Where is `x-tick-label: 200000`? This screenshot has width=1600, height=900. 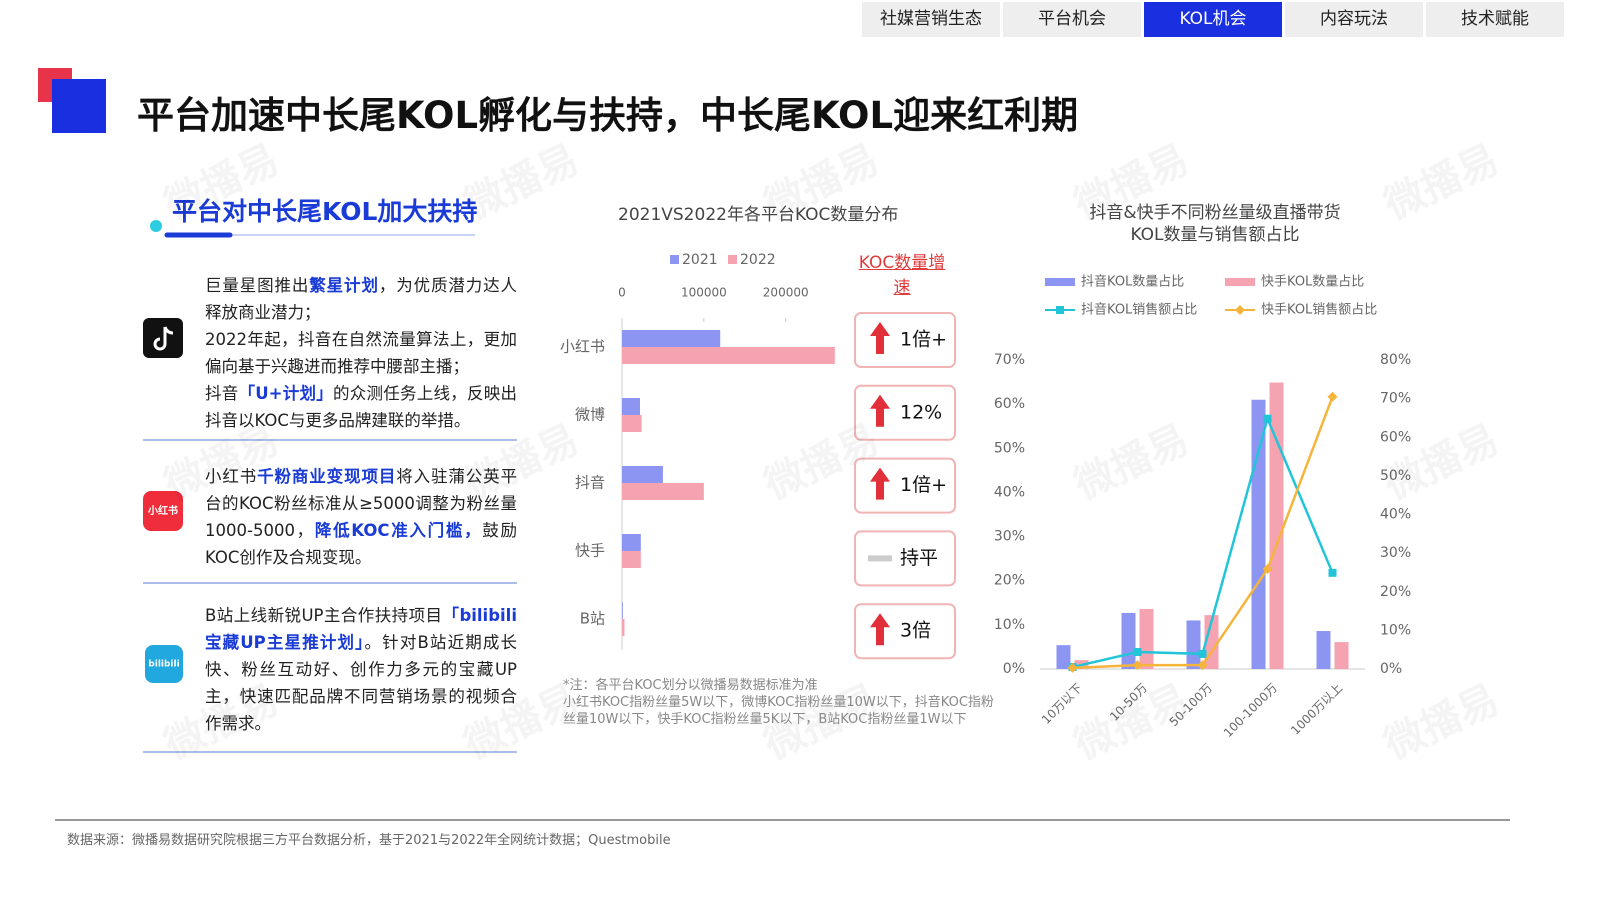
x-tick-label: 200000 is located at coordinates (786, 293).